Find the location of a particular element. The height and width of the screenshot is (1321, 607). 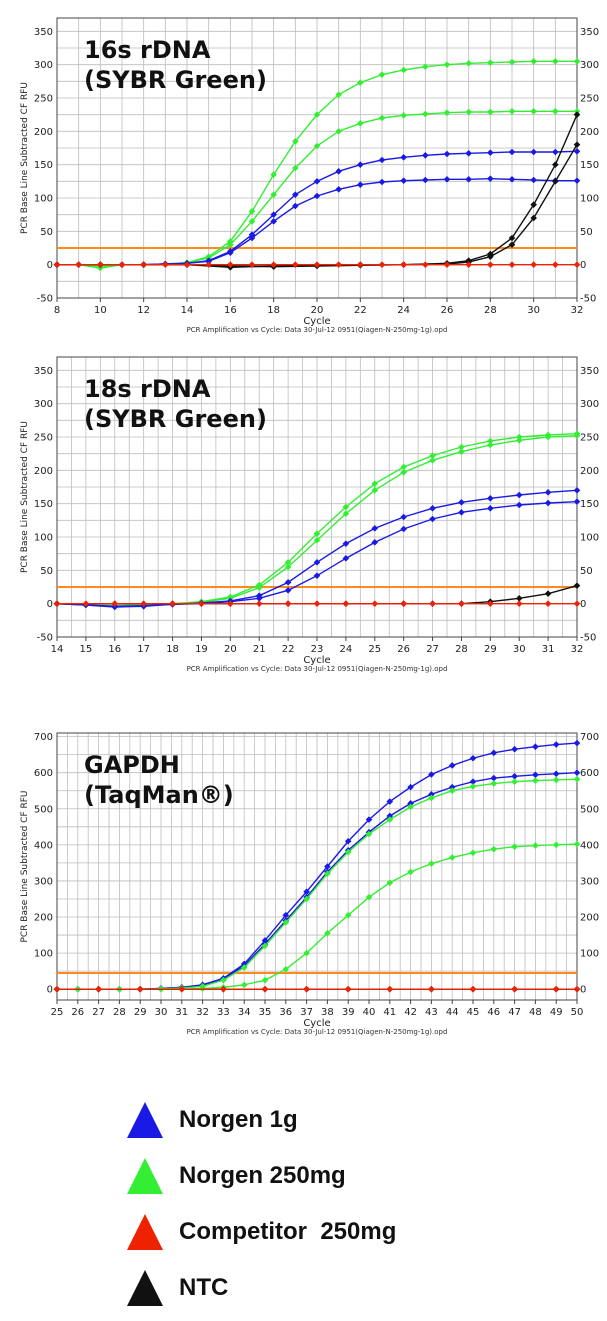

x-tick-label: 26 is located at coordinates (77, 1012).